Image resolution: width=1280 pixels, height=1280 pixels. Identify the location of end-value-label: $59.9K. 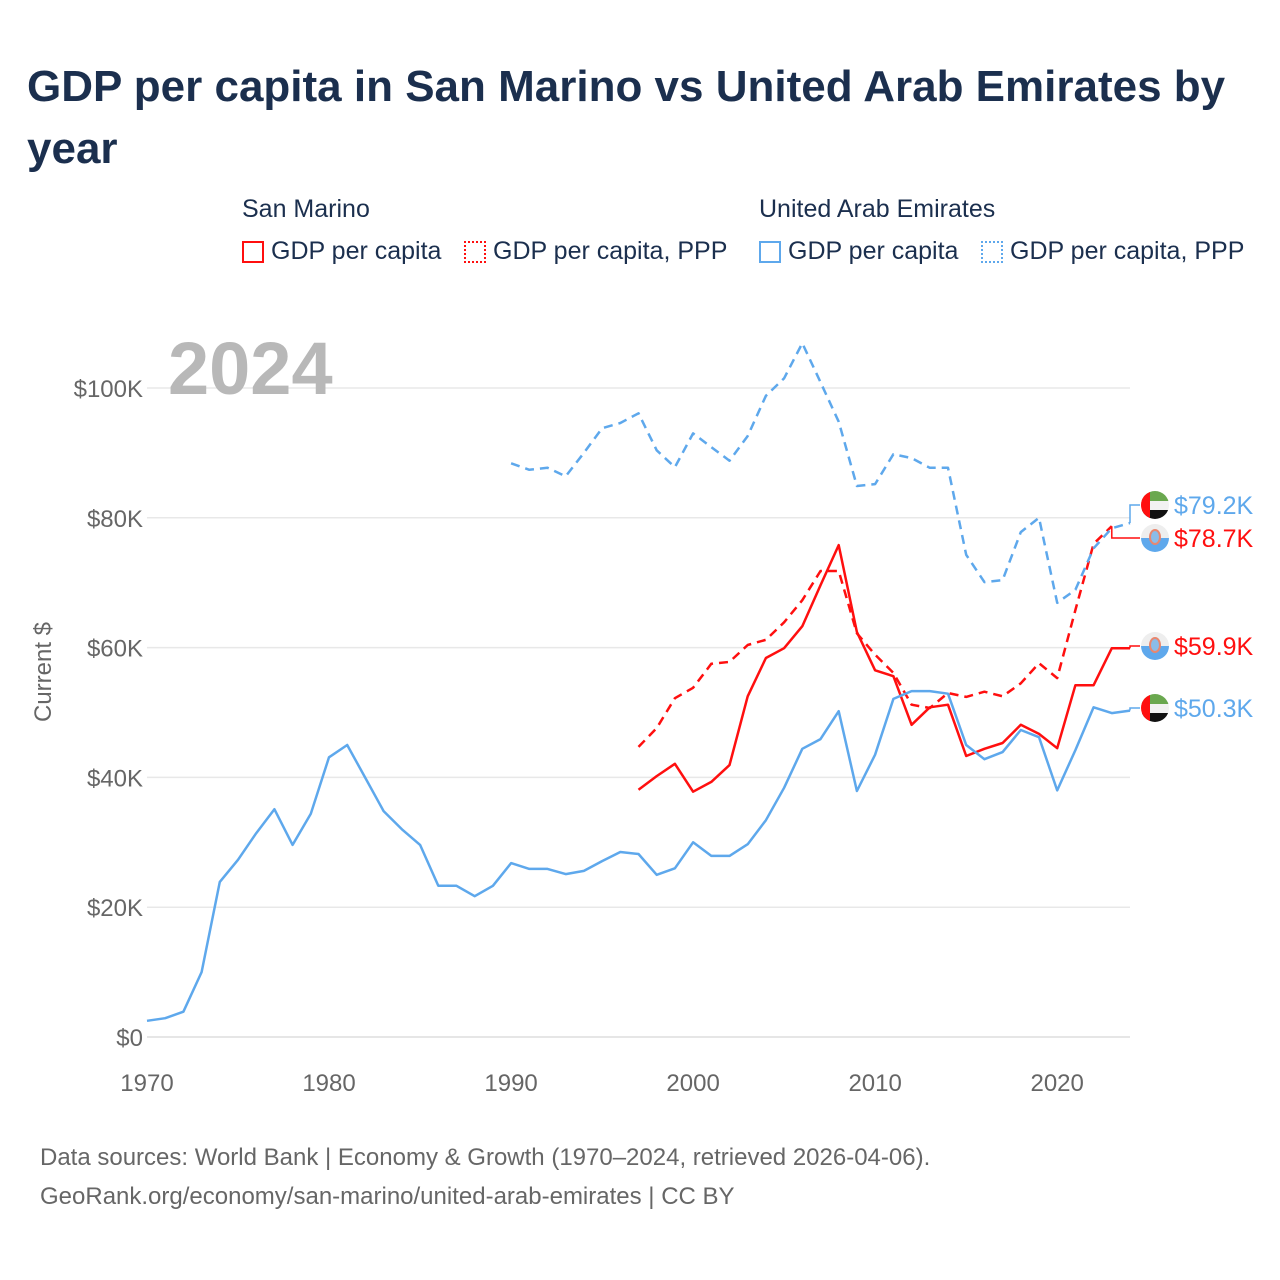
(1214, 647).